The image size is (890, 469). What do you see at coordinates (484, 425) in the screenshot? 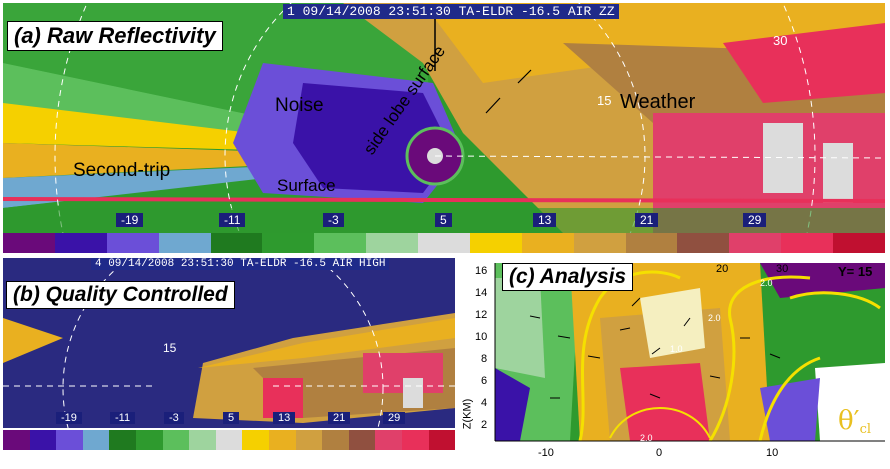
I see `y-tick-2: 2` at bounding box center [484, 425].